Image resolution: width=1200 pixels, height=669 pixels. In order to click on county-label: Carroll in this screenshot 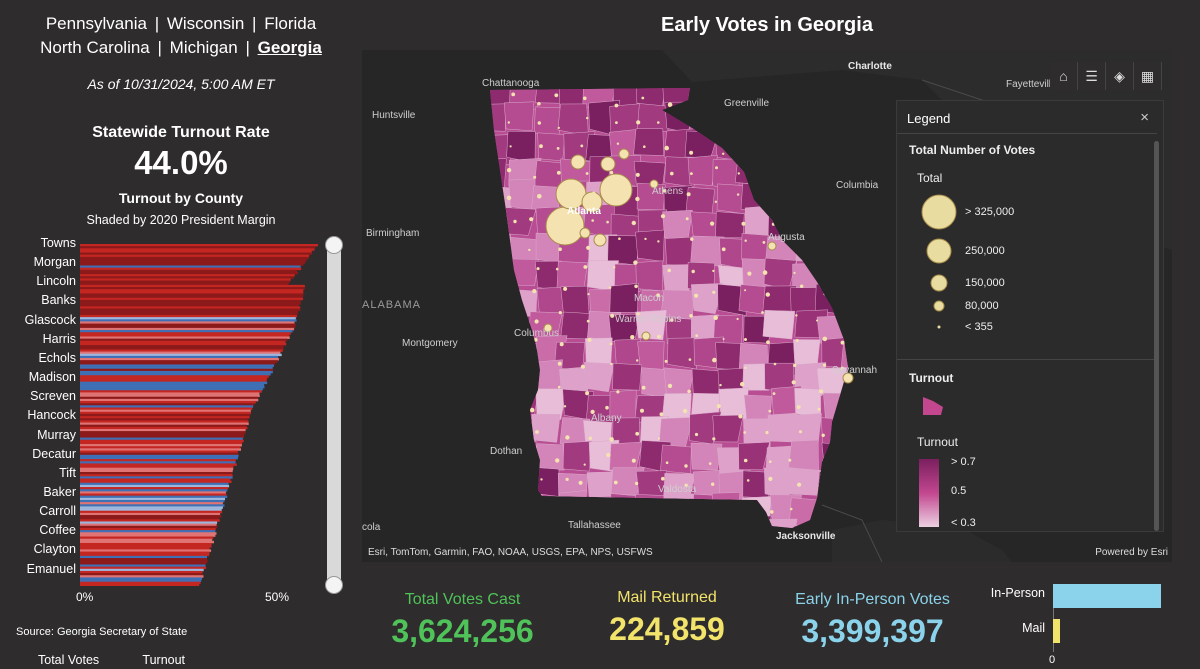, I will do `click(57, 511)`.